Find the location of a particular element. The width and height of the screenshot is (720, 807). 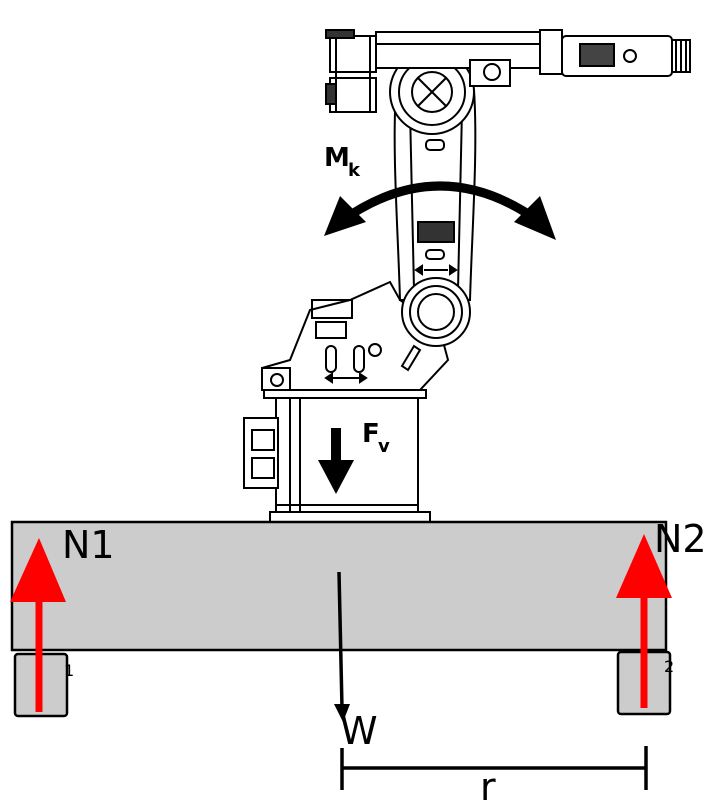

moment-label: M is located at coordinates (337, 158).